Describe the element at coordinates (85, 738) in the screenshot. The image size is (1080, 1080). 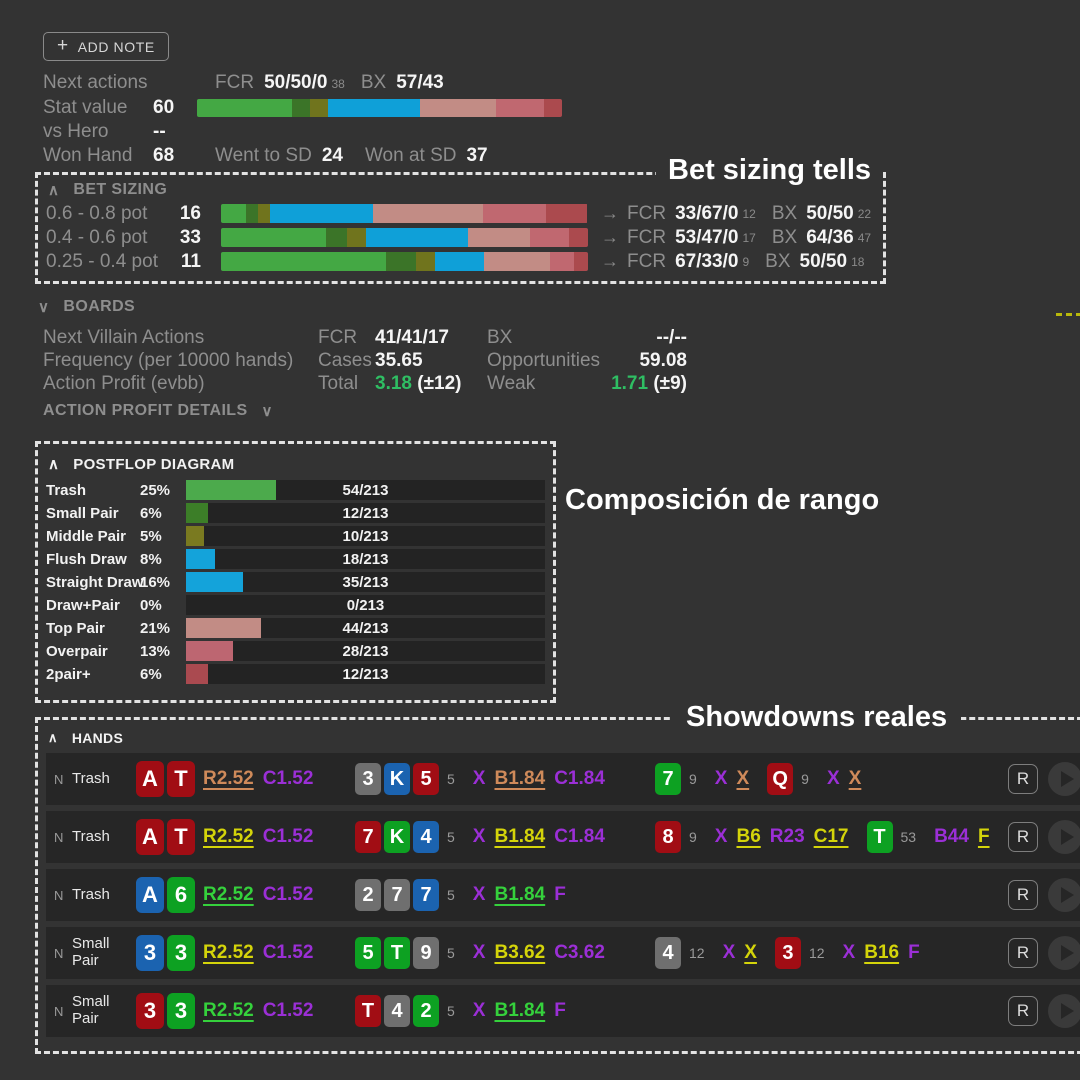
I see `hands-header: ∧ HANDS` at that location.